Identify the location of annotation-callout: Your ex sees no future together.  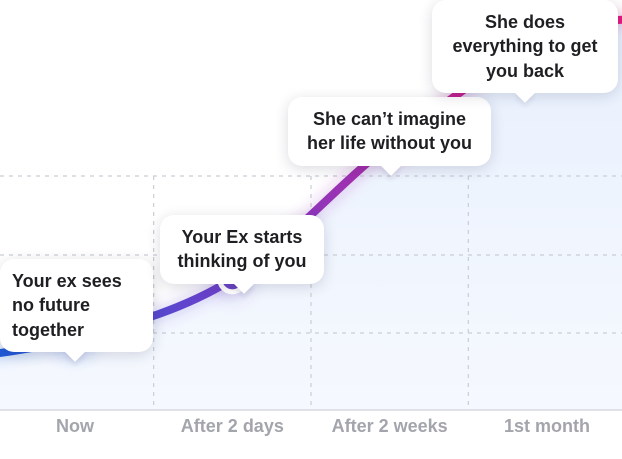
(76, 305).